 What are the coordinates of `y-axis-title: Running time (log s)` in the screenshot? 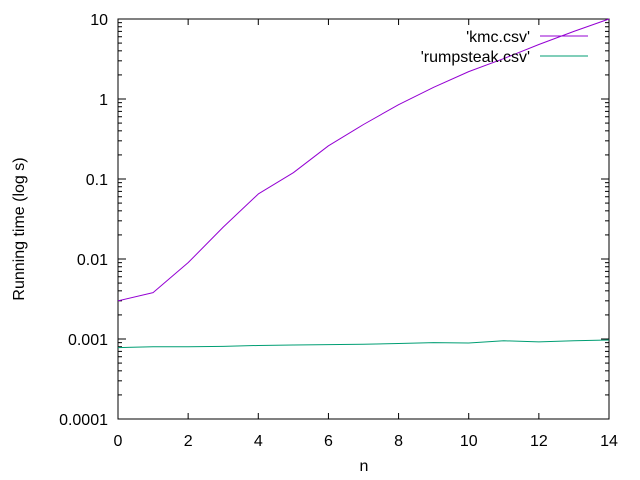 It's located at (19, 228).